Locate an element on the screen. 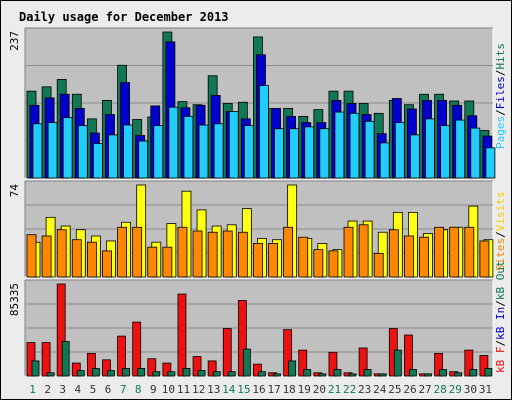  day-label-13: 13 is located at coordinates (213, 389).